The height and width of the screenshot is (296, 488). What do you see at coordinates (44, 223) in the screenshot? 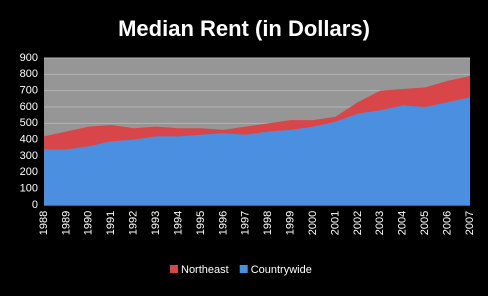
I see `x-tick-label: 1988` at bounding box center [44, 223].